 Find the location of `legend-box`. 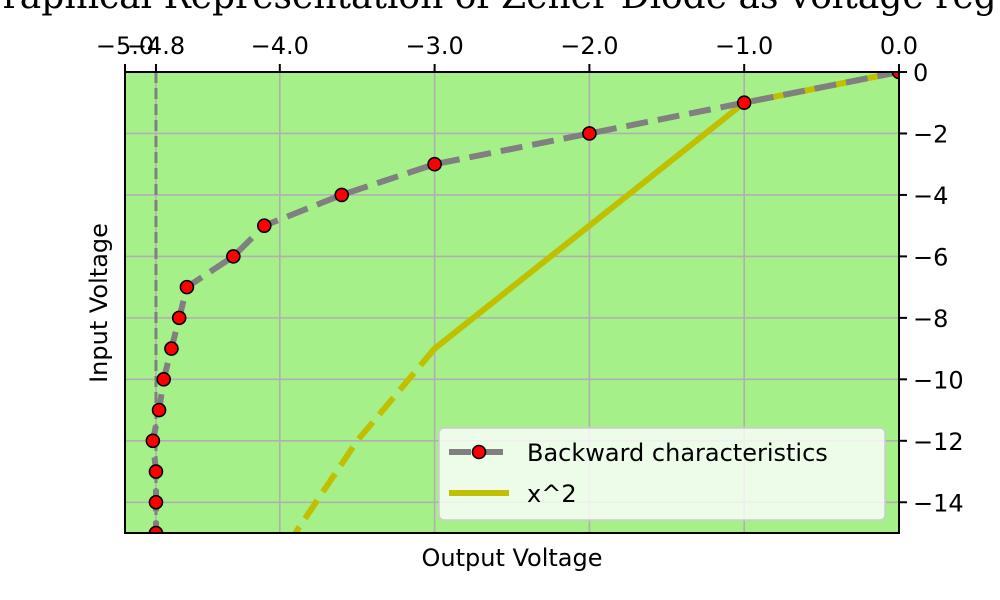

legend-box is located at coordinates (662, 474).